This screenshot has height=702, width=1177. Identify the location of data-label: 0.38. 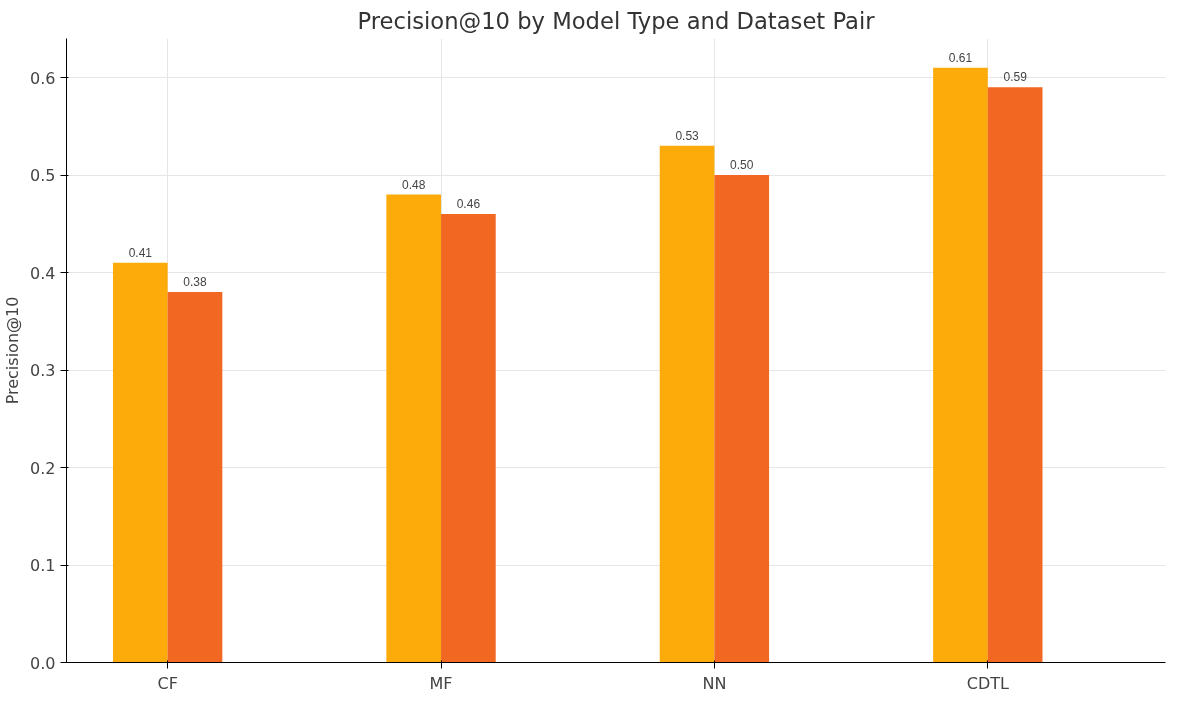
(195, 282).